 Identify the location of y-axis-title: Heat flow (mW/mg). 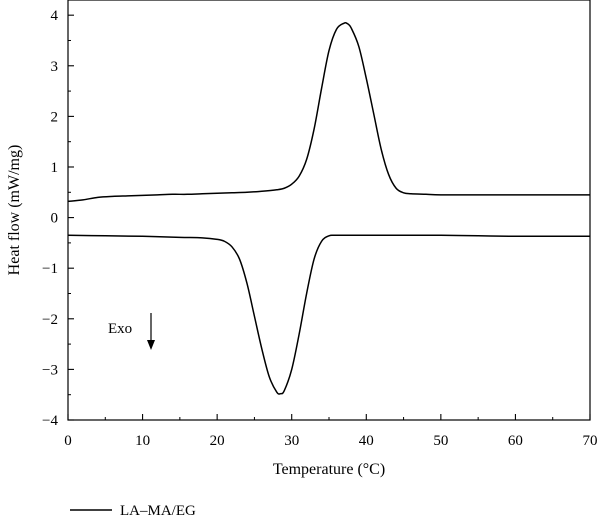
(14, 210).